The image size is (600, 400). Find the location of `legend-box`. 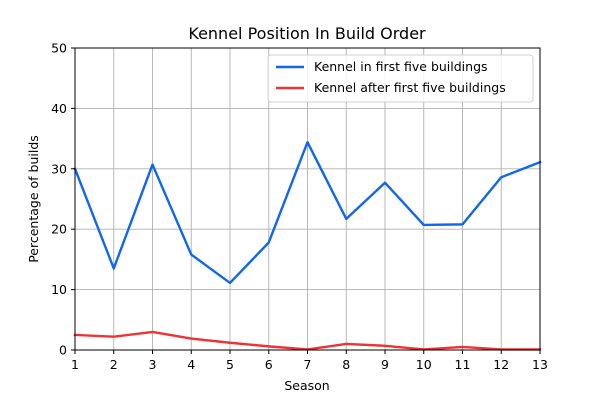

legend-box is located at coordinates (400, 78).